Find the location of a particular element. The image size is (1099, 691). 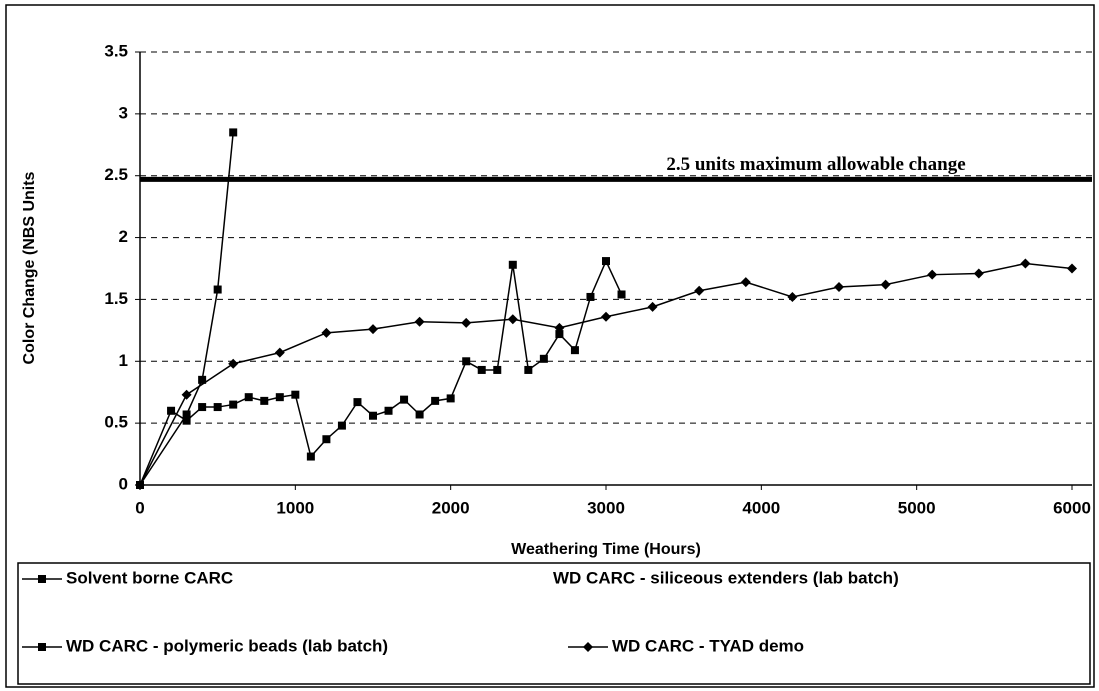

y-tick-label: 0 is located at coordinates (123, 483).